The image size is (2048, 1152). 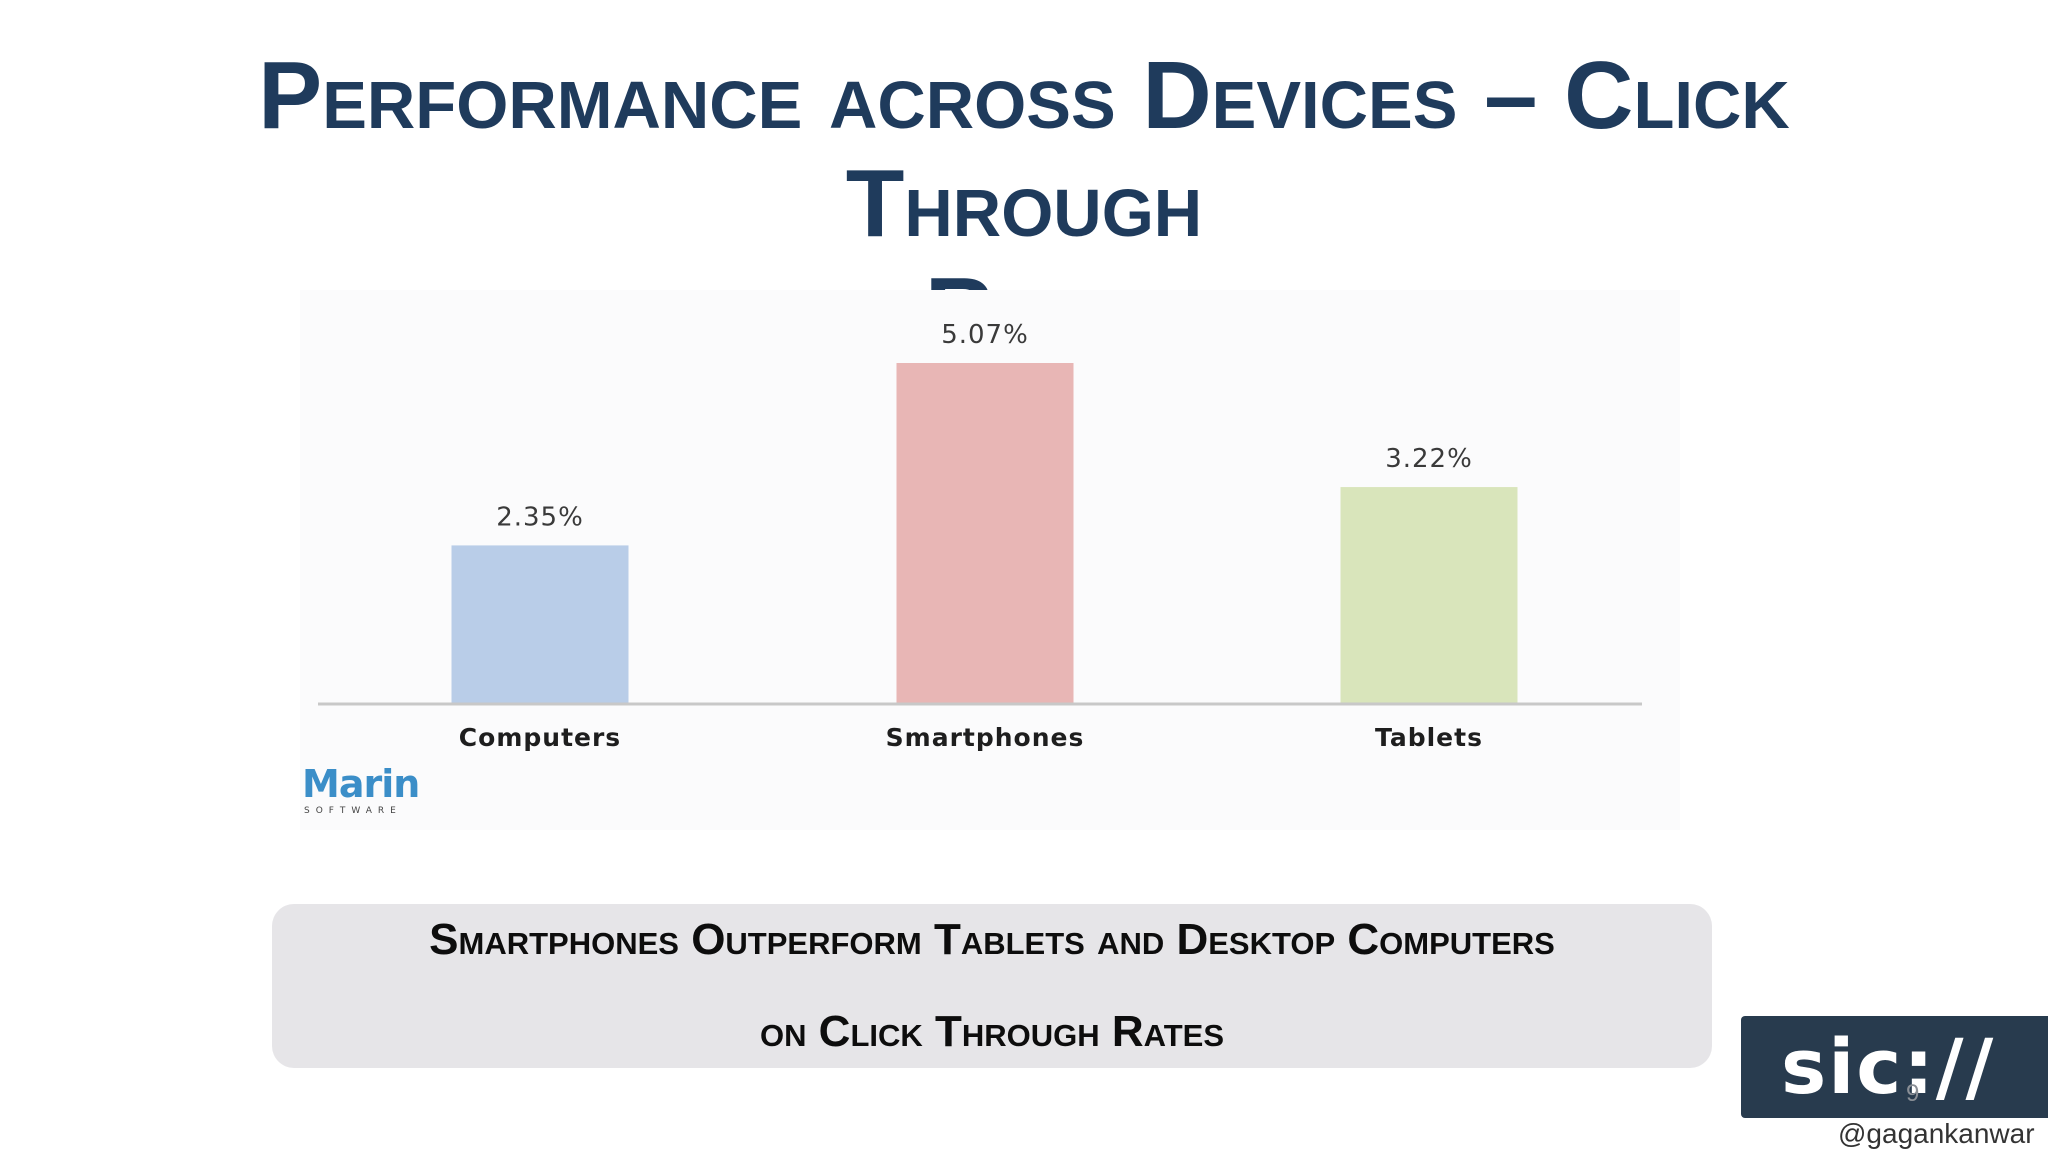 What do you see at coordinates (992, 1031) in the screenshot?
I see `callout-line-2: on Click Through Rates` at bounding box center [992, 1031].